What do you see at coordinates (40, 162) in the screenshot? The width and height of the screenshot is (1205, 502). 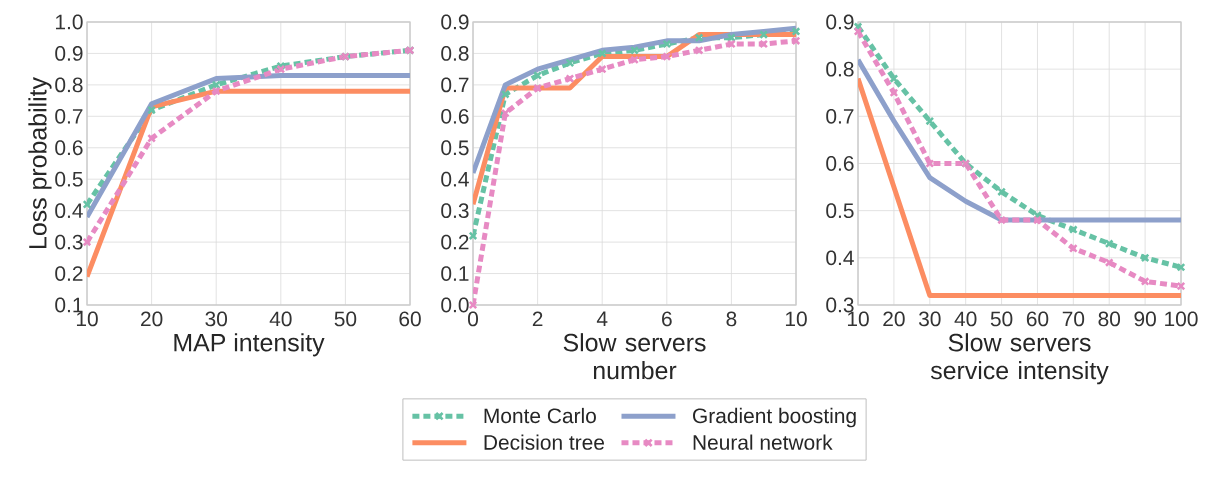 I see `y-axis-title: Loss probability` at bounding box center [40, 162].